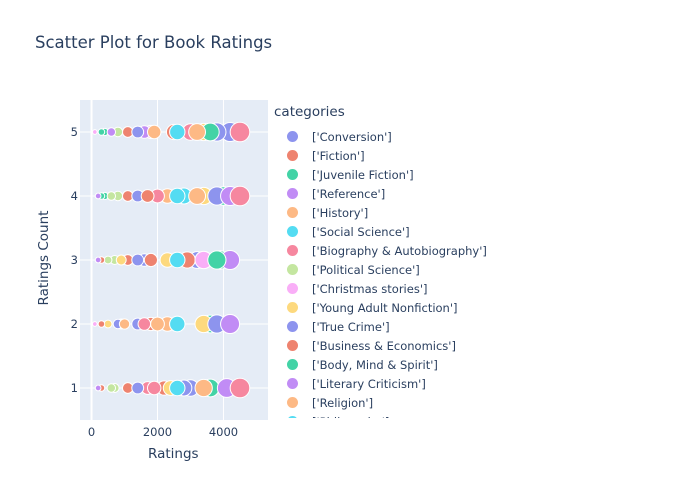  I want to click on legend-label: ['Business & Economics'], so click(384, 345).